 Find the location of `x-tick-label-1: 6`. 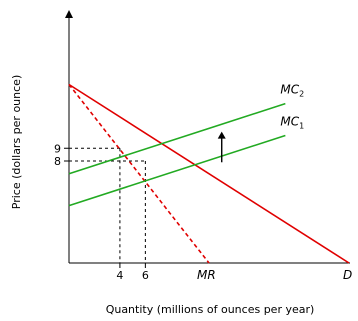

x-tick-label-1: 6 is located at coordinates (145, 275).